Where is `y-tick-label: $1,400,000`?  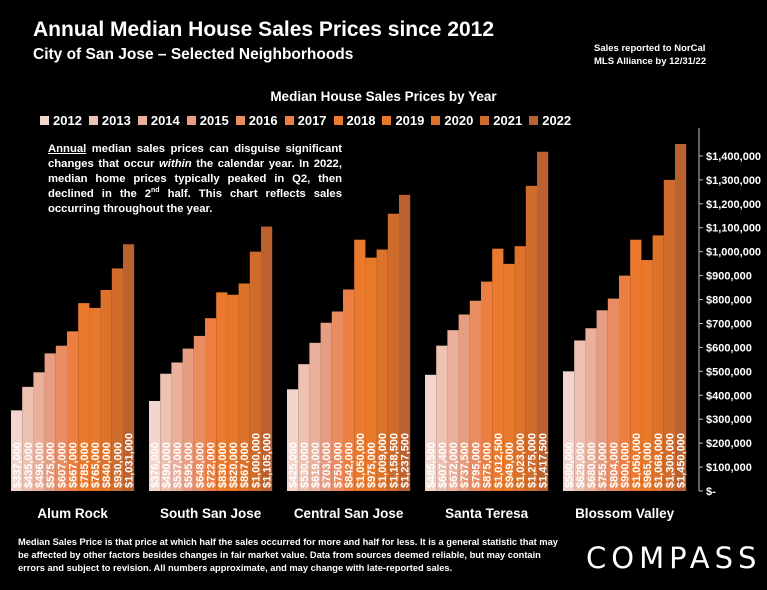
y-tick-label: $1,400,000 is located at coordinates (733, 157).